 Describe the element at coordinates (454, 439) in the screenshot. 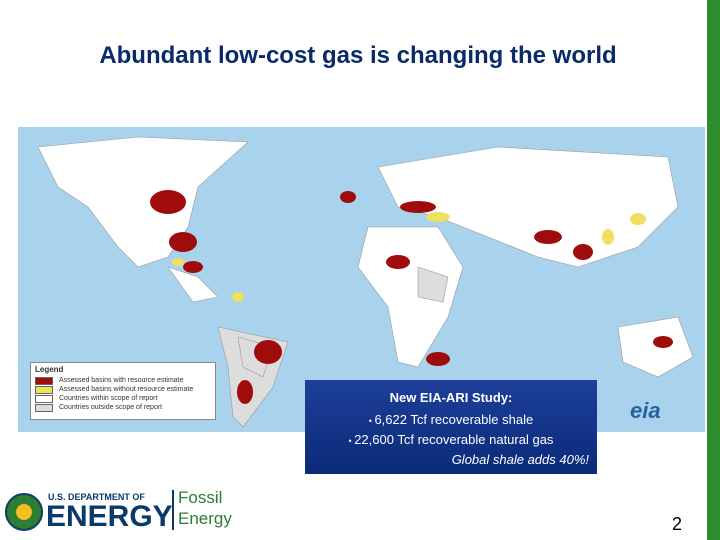

I see `study-bullet: 22,600 Tcf recoverable natural gas` at that location.